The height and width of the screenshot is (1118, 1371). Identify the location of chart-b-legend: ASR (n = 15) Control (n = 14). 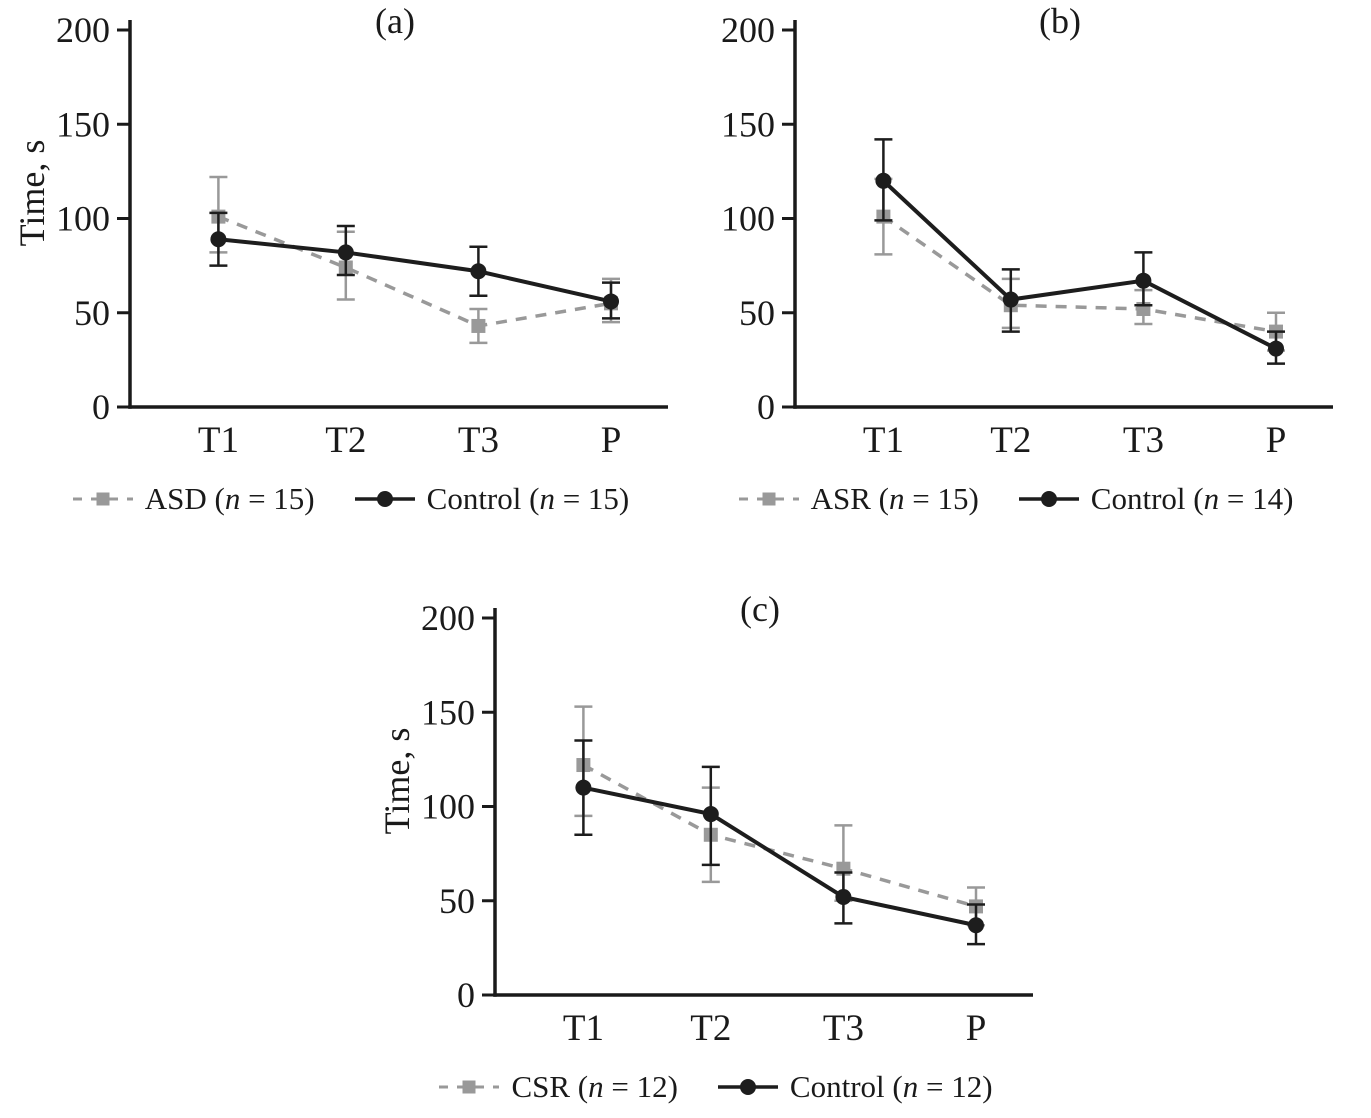
(1015, 499).